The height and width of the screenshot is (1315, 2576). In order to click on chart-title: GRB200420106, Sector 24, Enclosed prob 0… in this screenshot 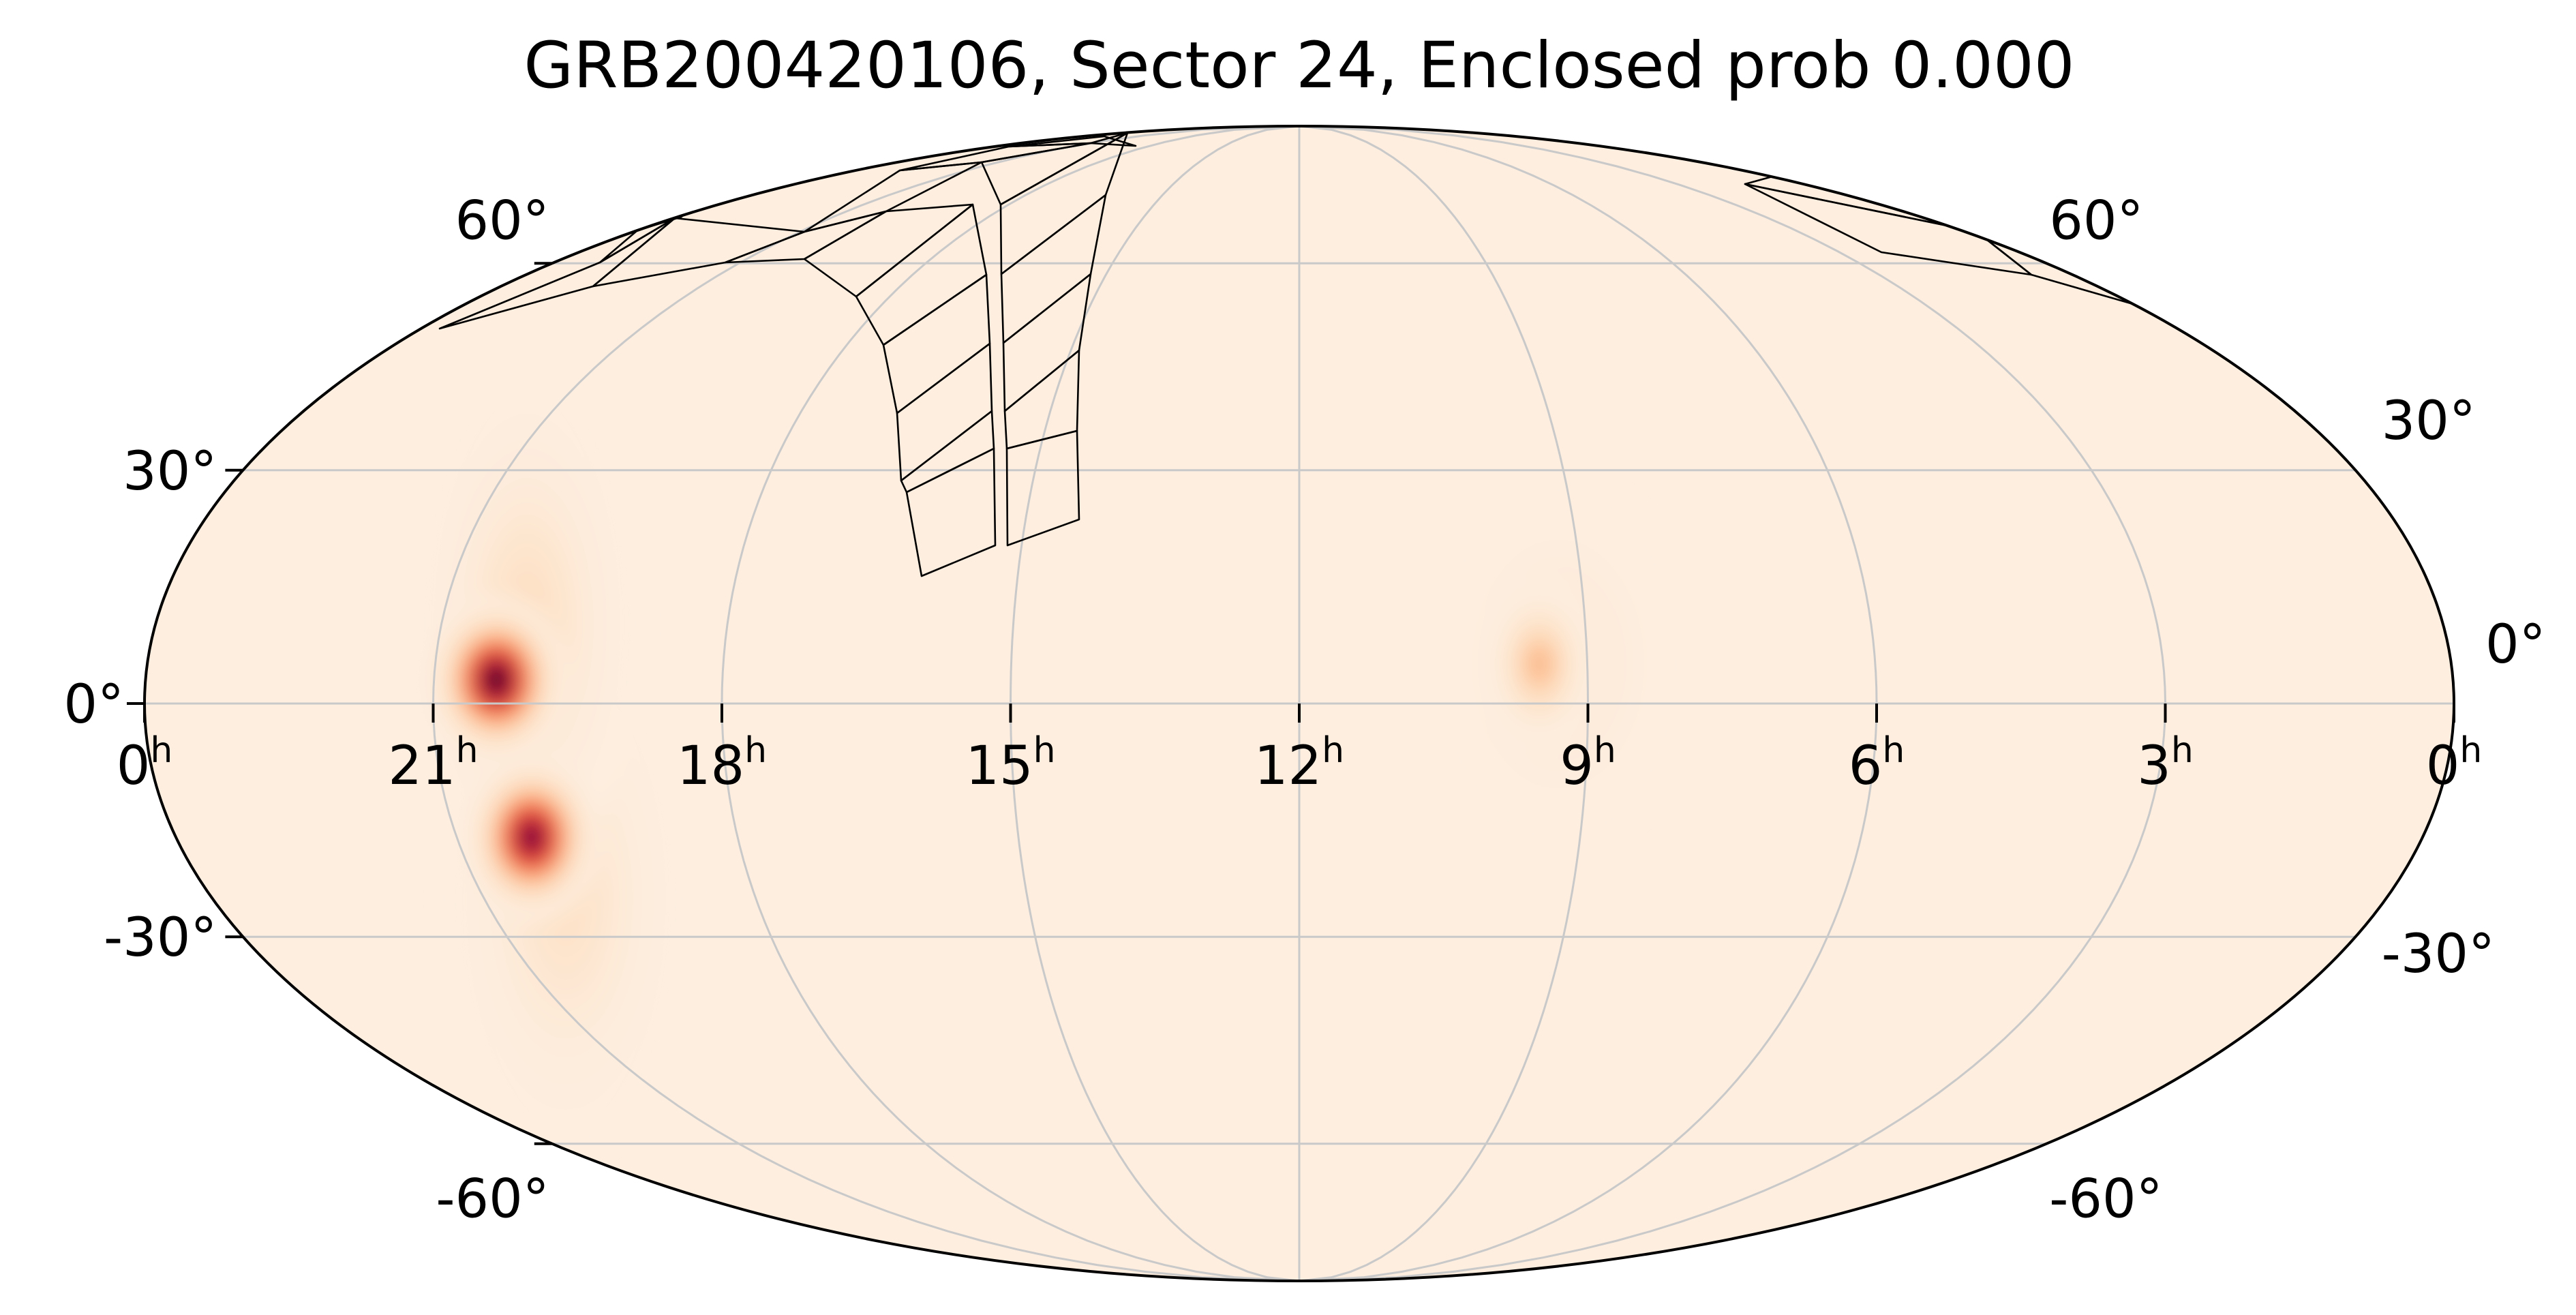, I will do `click(1299, 66)`.